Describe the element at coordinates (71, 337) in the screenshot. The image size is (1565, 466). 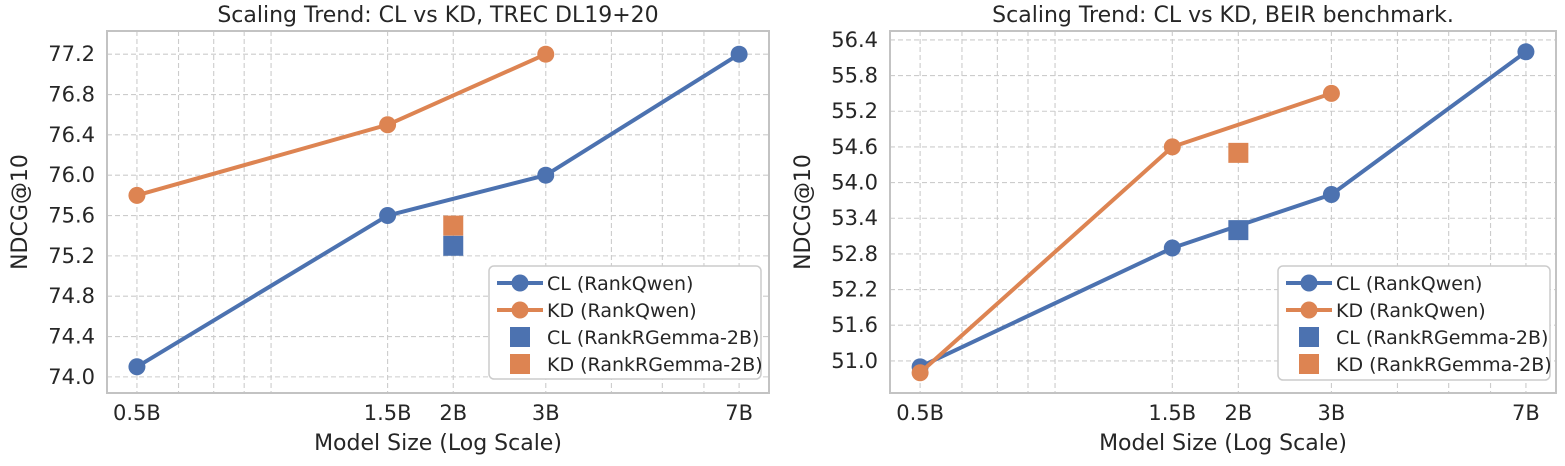
I see `y-tick-label: 74.4` at that location.